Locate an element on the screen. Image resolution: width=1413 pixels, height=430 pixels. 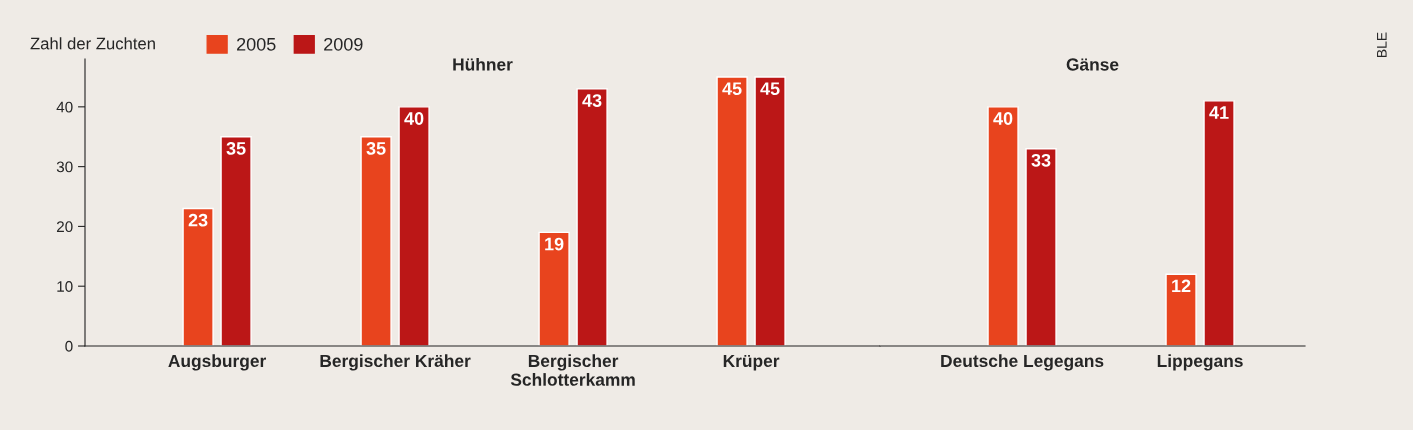
x-tick-label: Lippegans is located at coordinates (1200, 362).